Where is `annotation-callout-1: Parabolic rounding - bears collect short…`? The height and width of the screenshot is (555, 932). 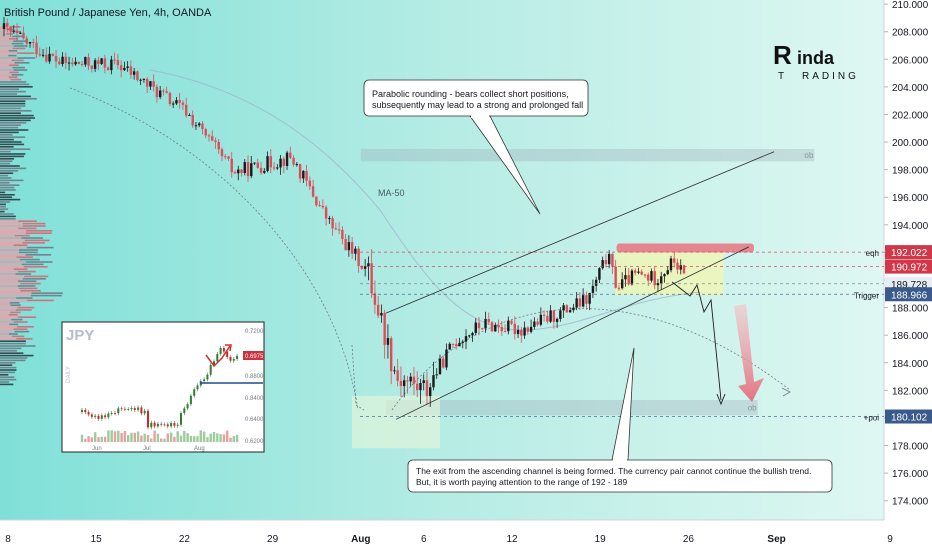 annotation-callout-1: Parabolic rounding - bears collect short… is located at coordinates (476, 147).